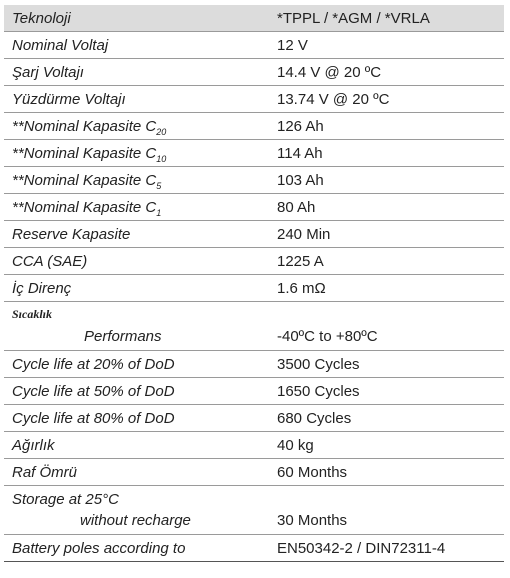 The height and width of the screenshot is (578, 510). Describe the element at coordinates (254, 153) in the screenshot. I see `table-row: **Nominal Kapasite C10 114 Ah` at that location.